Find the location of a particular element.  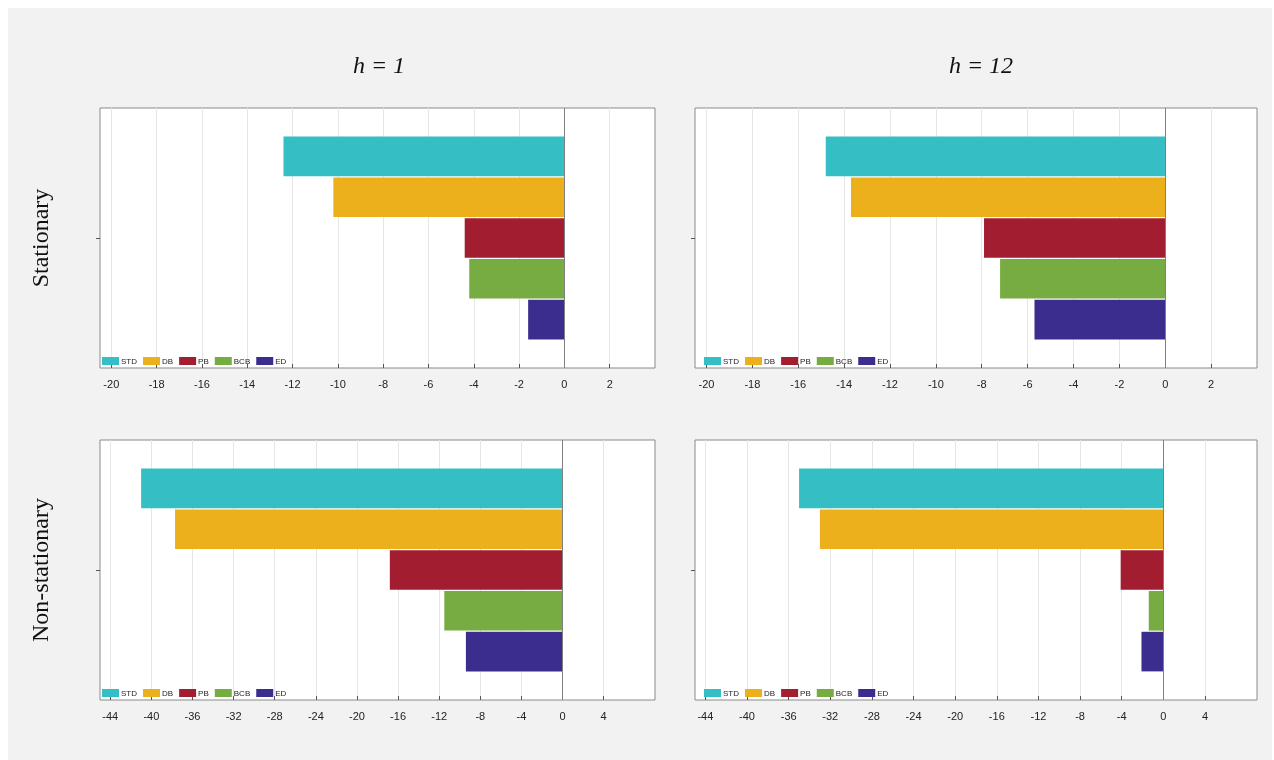

chart-title: h = 1 is located at coordinates (379, 65).